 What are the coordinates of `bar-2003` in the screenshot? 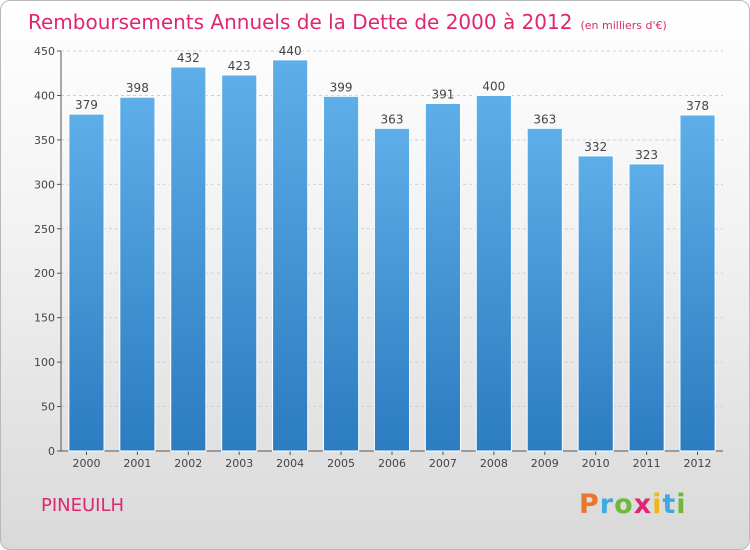 It's located at (239, 263).